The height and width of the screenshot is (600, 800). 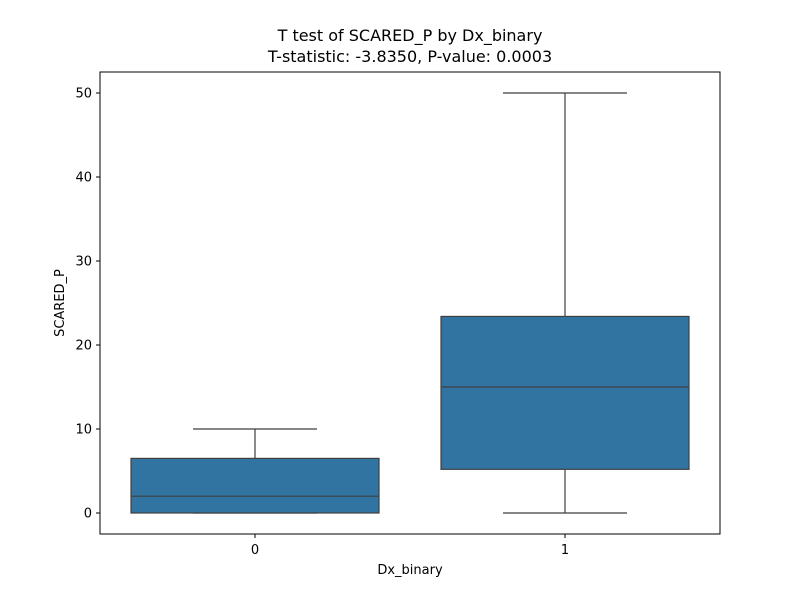 What do you see at coordinates (83, 346) in the screenshot?
I see `y-tick-label: 20` at bounding box center [83, 346].